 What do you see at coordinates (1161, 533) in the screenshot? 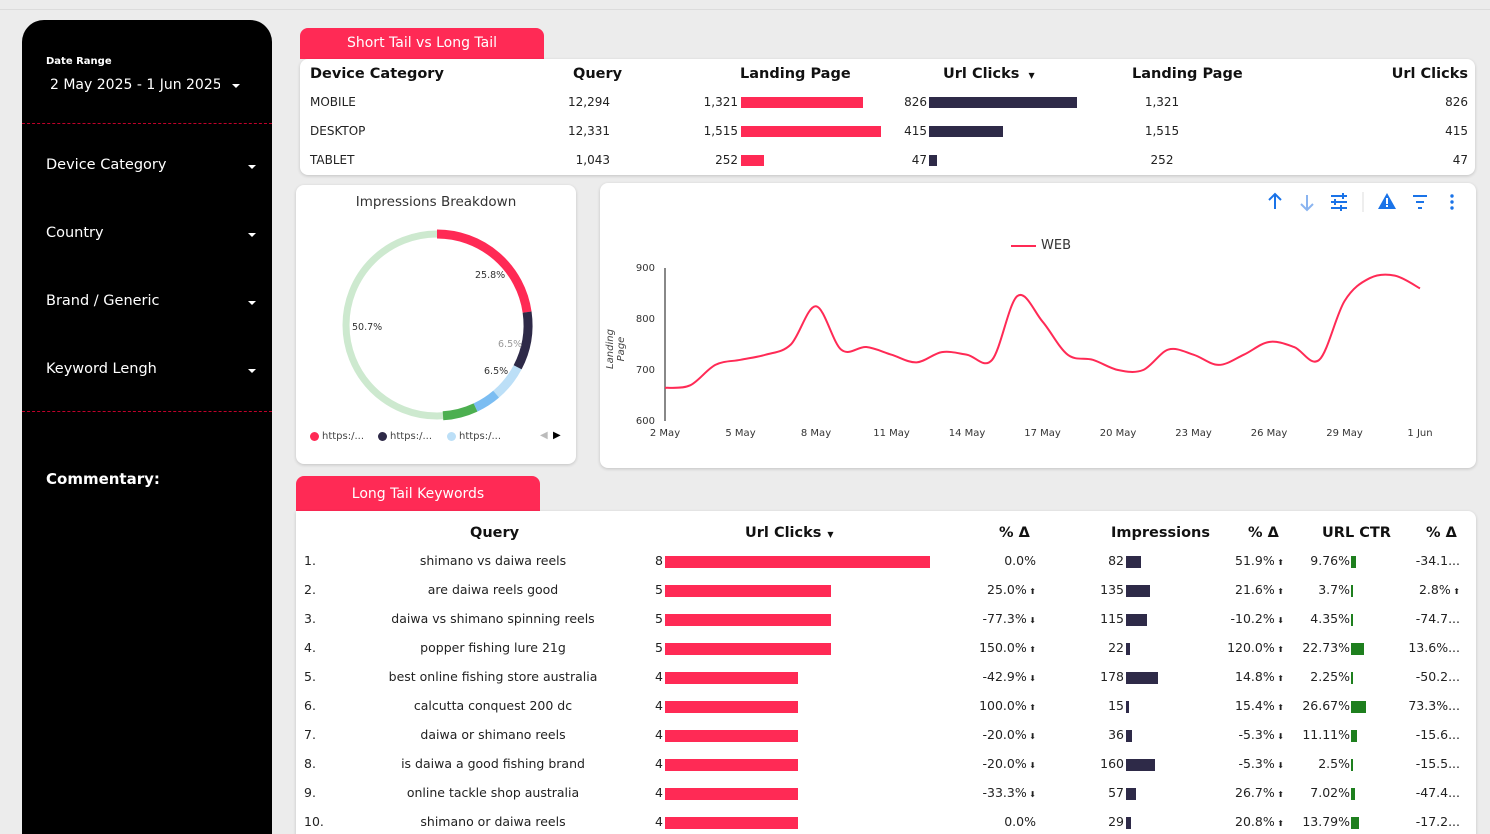
I see `col-header-impressions: Impressions` at bounding box center [1161, 533].